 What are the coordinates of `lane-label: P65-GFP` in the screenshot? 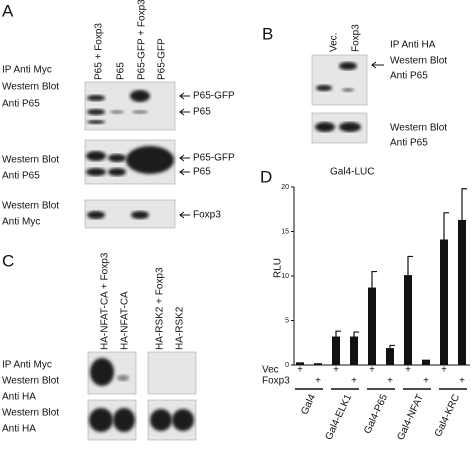 It's located at (162, 59).